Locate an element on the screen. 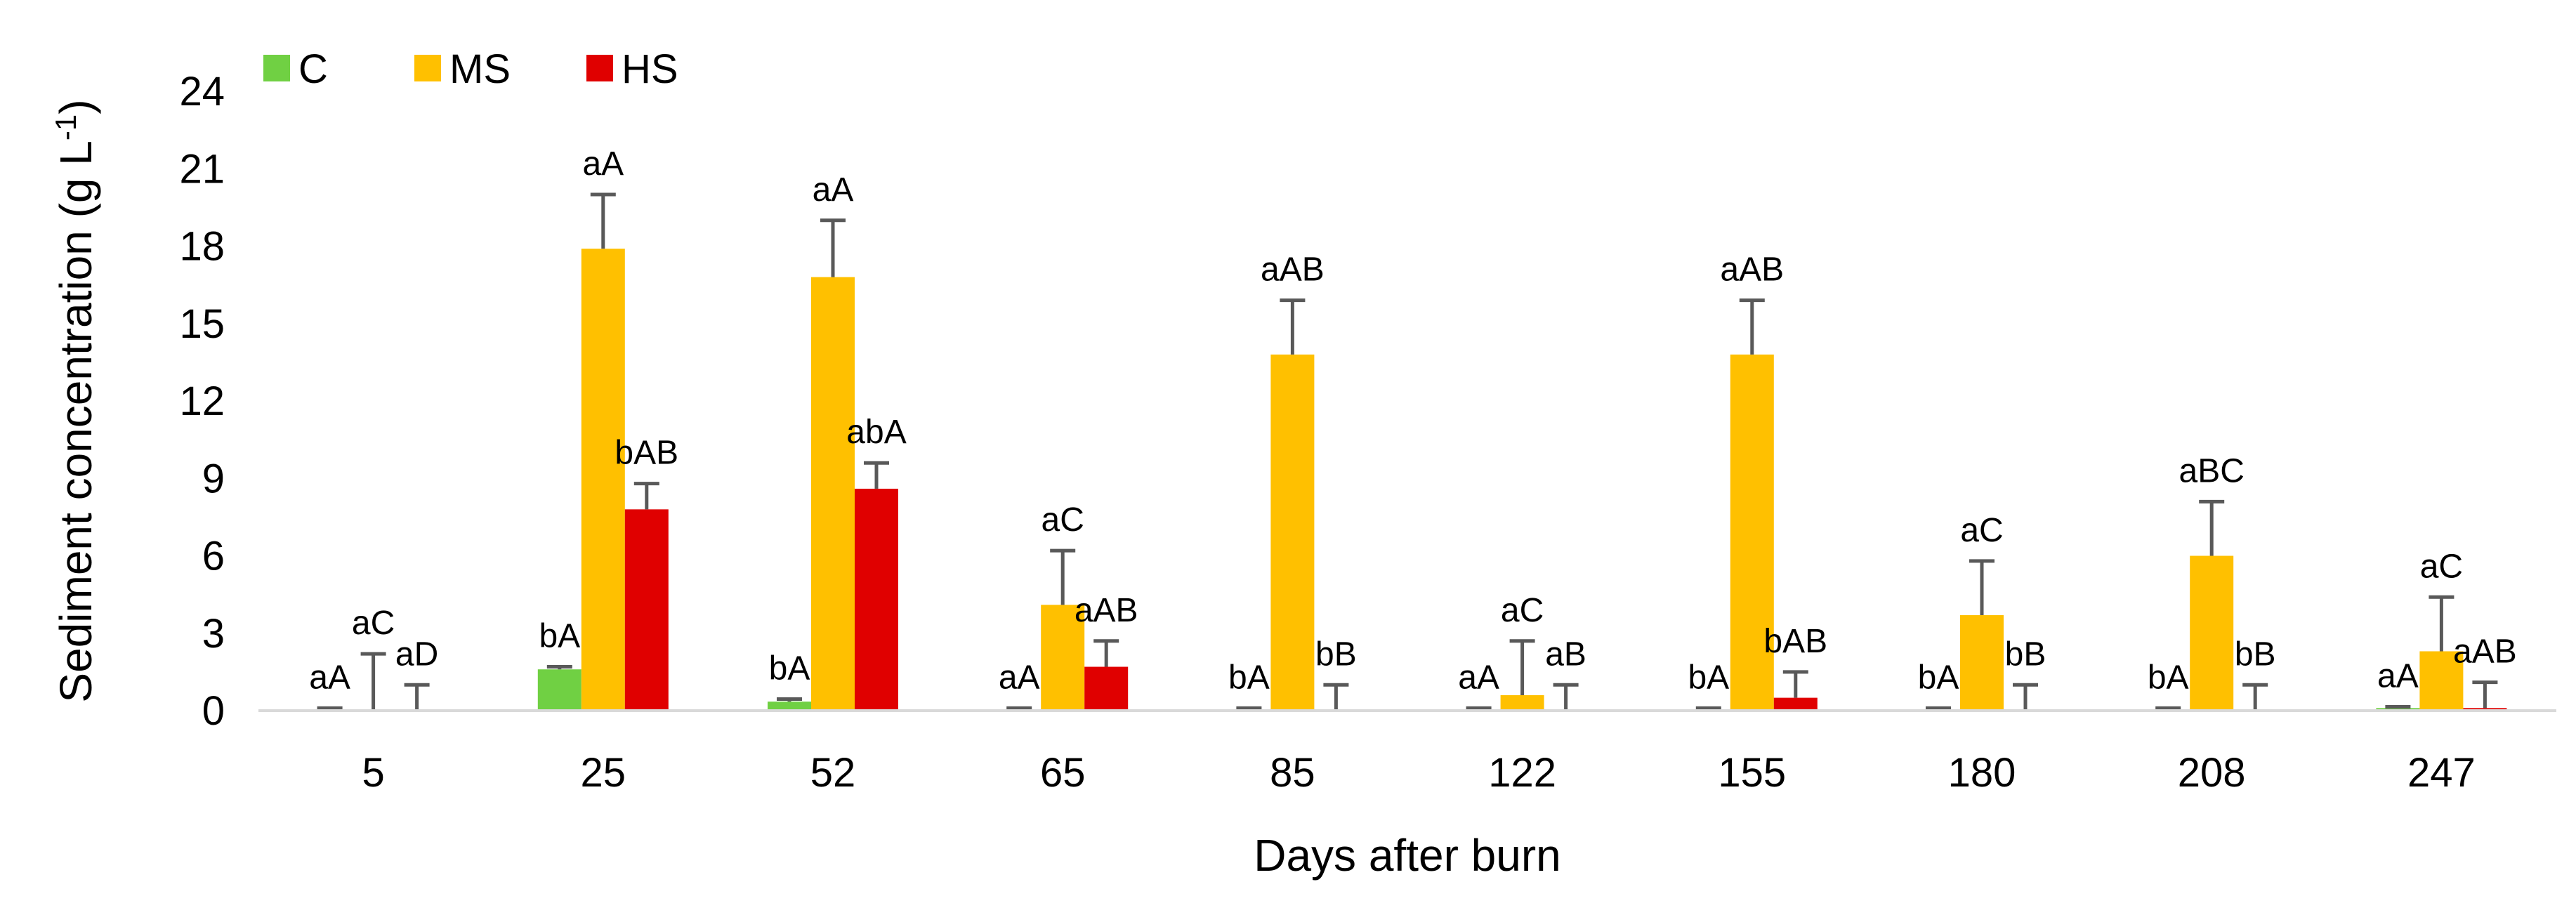 The height and width of the screenshot is (915, 2576). x-tick-label: 155 is located at coordinates (1752, 773).